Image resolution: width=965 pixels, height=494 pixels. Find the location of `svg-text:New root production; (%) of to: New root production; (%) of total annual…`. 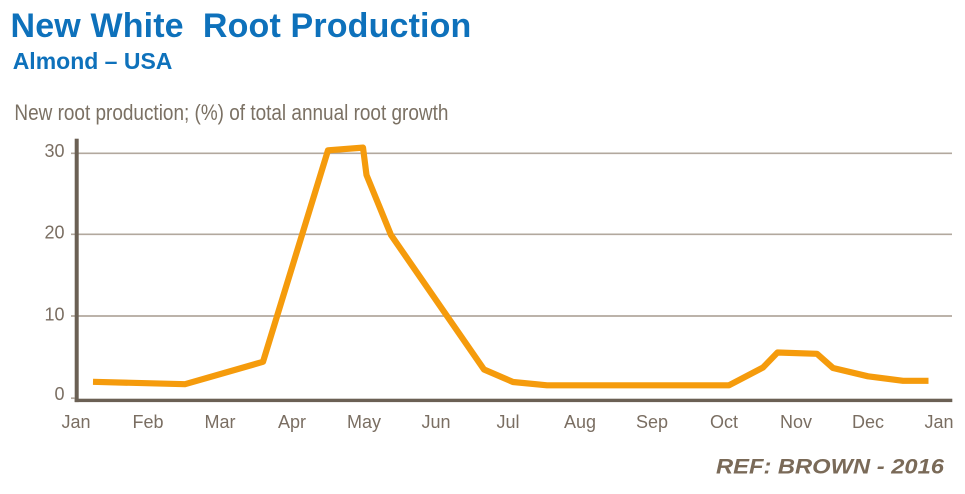

svg-text:New root production; (%) of to: New root production; (%) of total annual… is located at coordinates (231, 112).